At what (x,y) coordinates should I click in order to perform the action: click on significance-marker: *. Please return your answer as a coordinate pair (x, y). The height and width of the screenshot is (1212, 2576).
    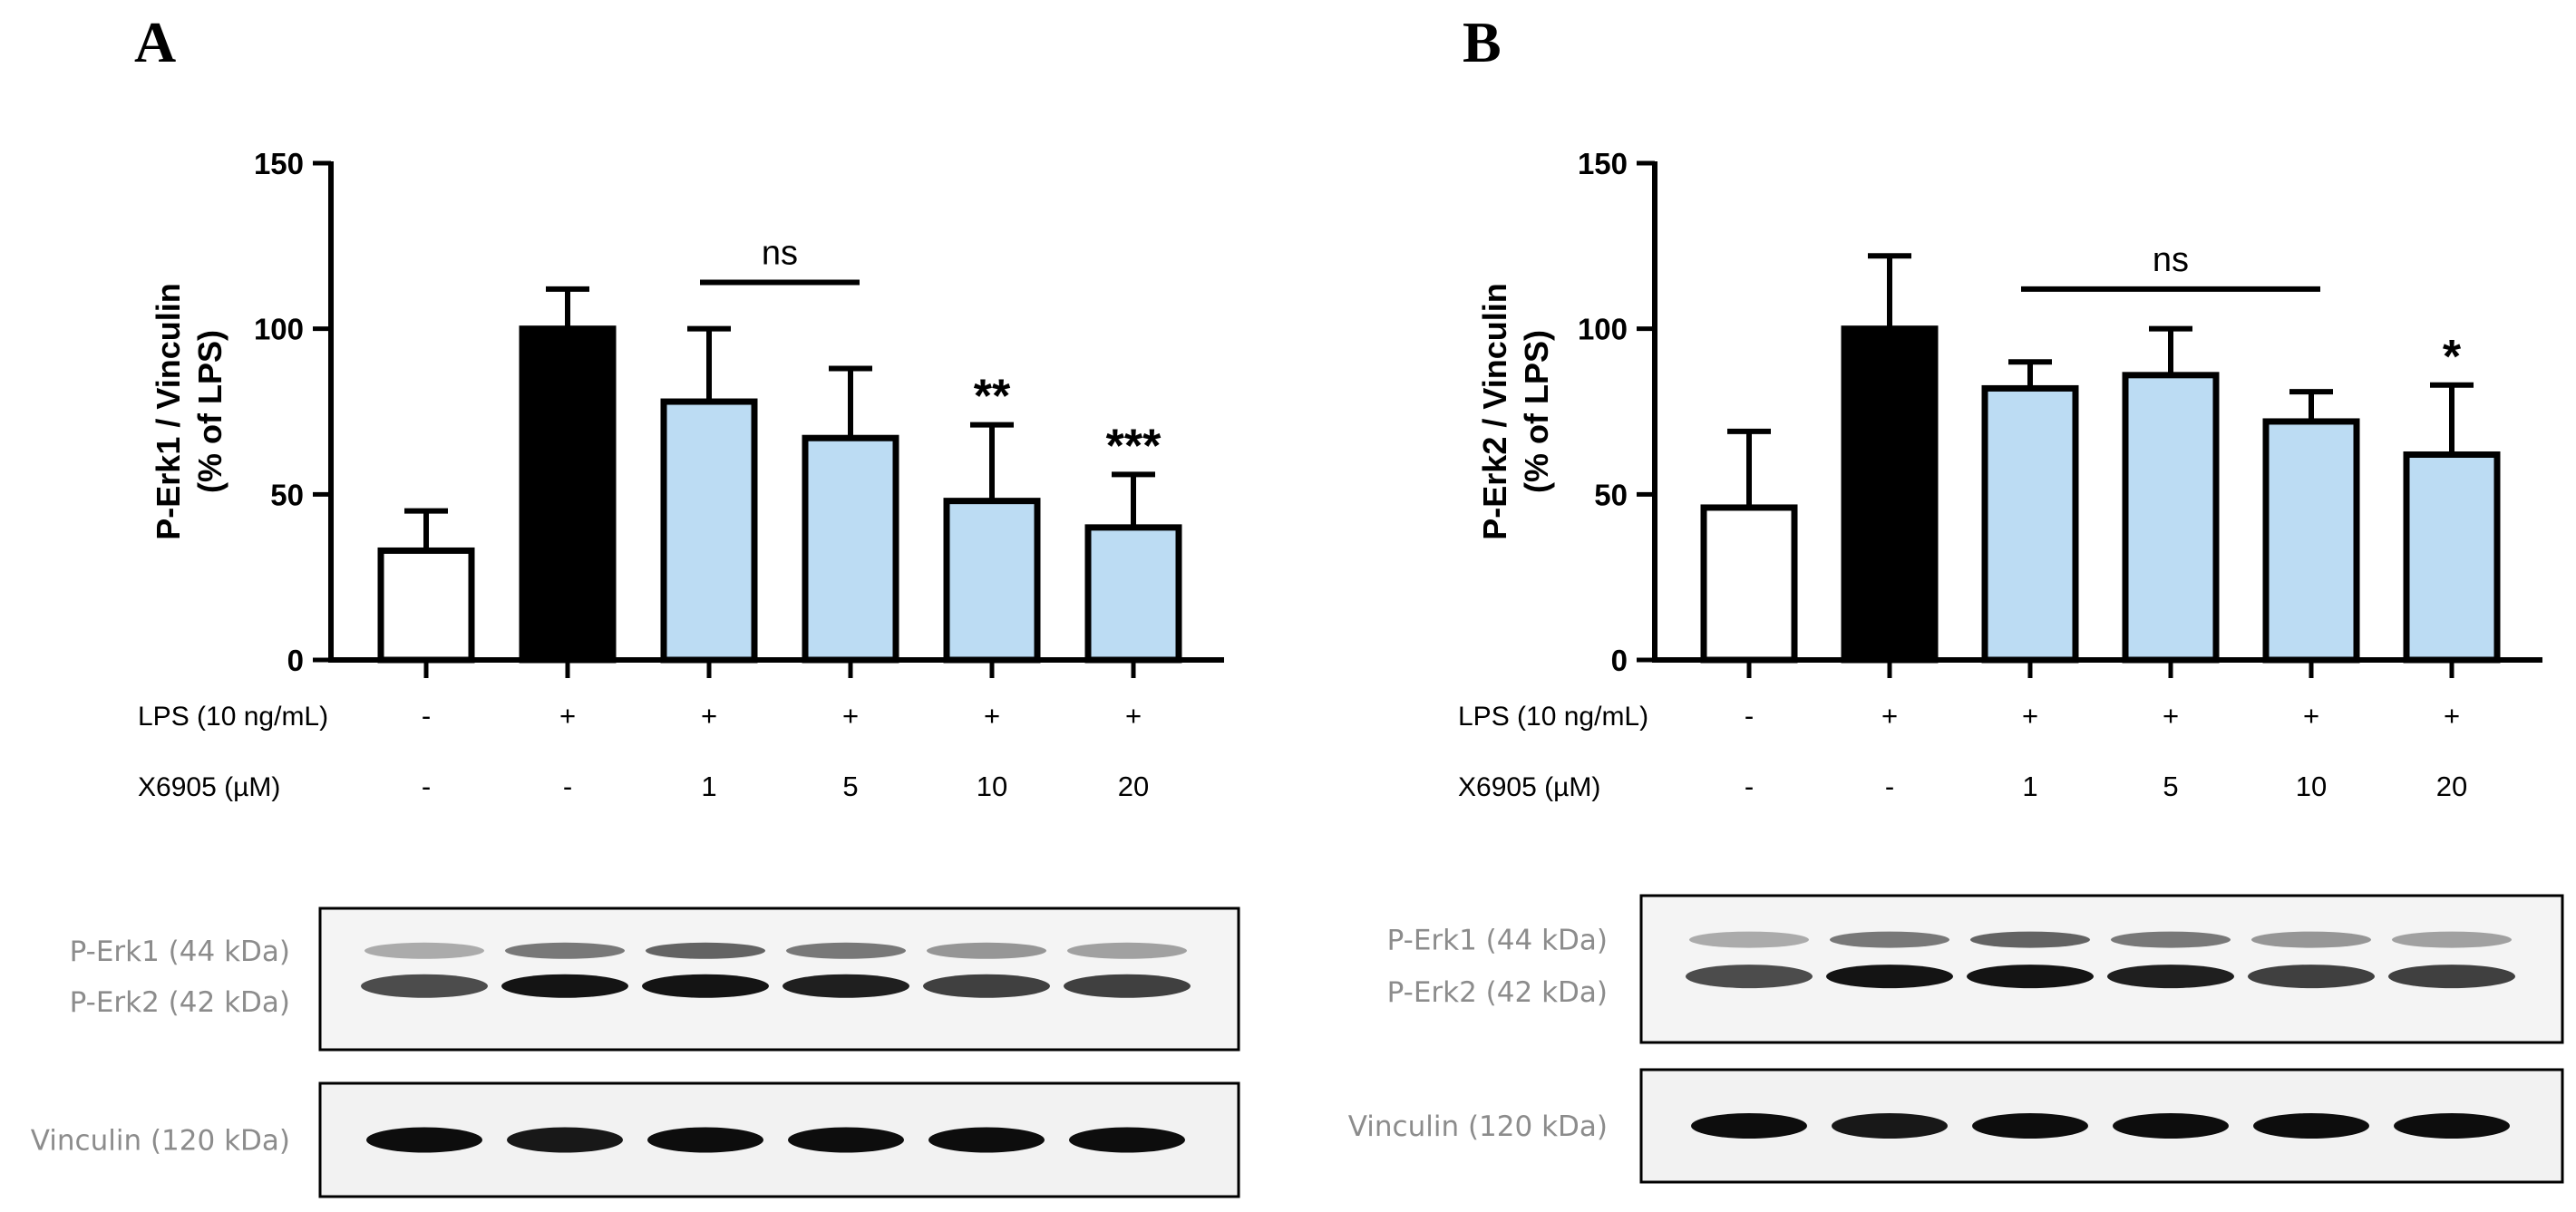
    Looking at the image, I should click on (2452, 357).